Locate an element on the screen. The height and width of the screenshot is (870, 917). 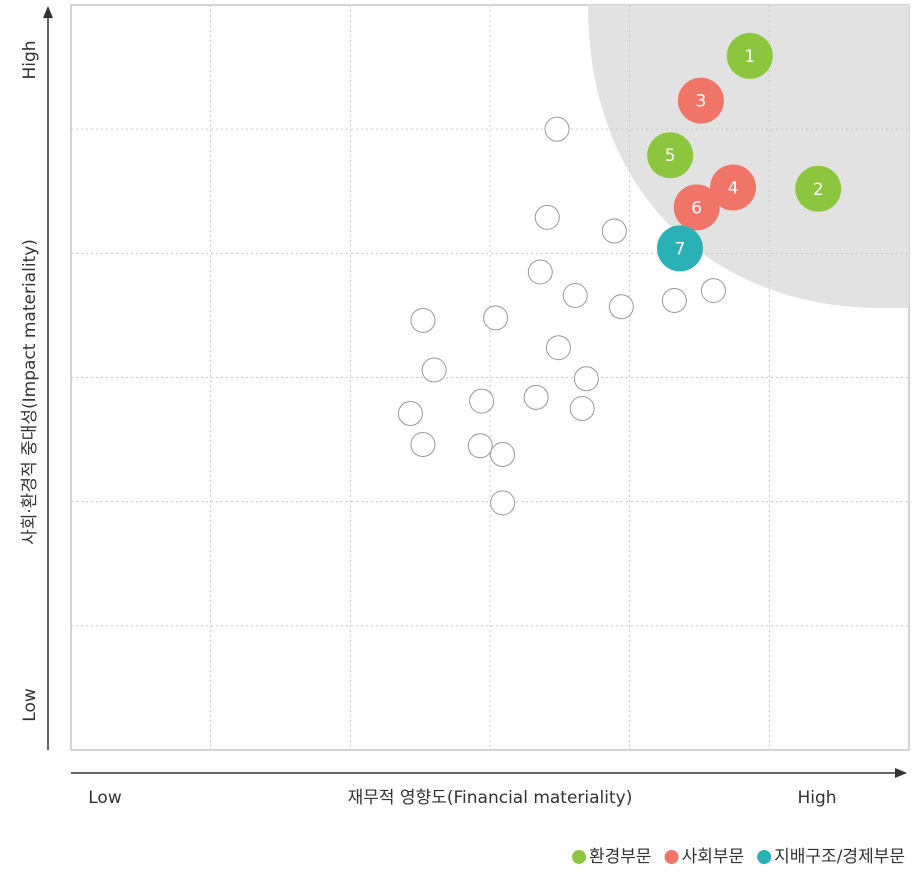
point-label: 4 is located at coordinates (733, 189).